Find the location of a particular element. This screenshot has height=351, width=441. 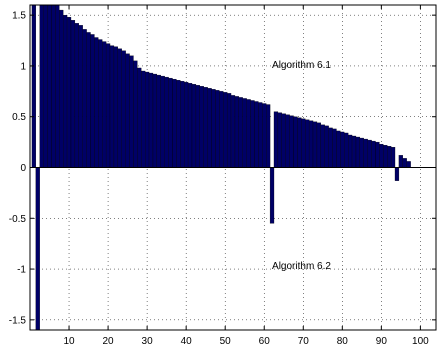

y-tick-label: 0.5 is located at coordinates (19, 117).